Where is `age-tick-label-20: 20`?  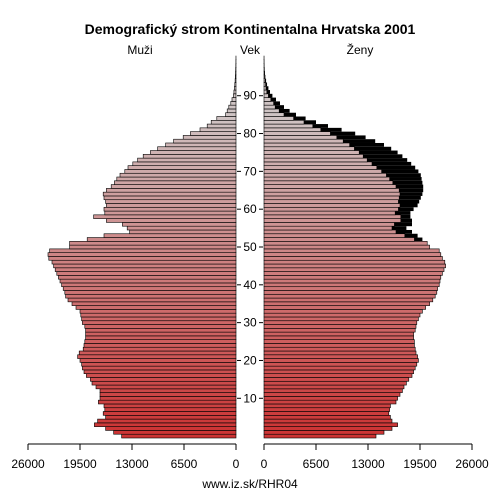 age-tick-label-20: 20 is located at coordinates (250, 360).